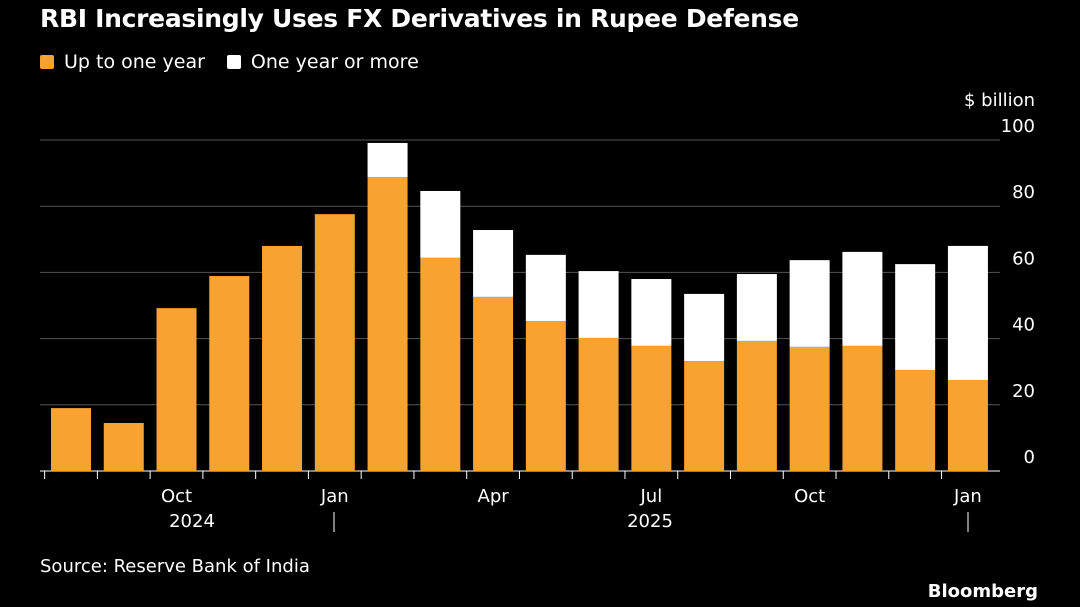 Image resolution: width=1080 pixels, height=607 pixels. What do you see at coordinates (334, 62) in the screenshot?
I see `legend-label-long: One year or more` at bounding box center [334, 62].